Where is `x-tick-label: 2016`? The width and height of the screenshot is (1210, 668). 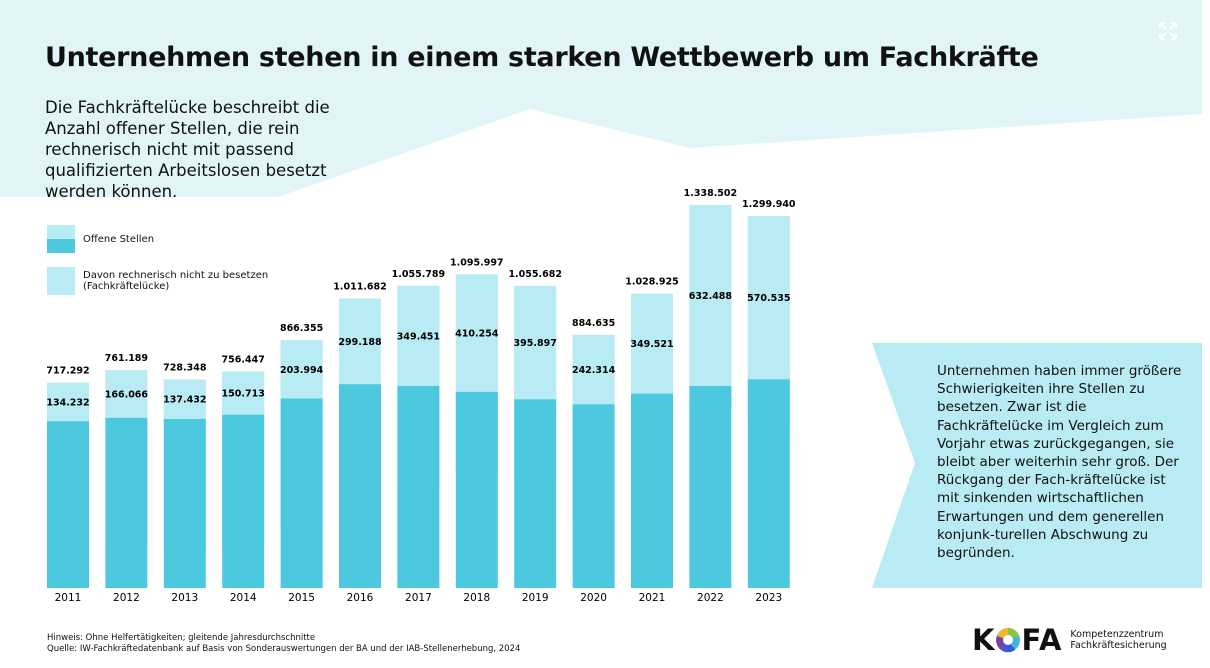
x-tick-label: 2016 is located at coordinates (360, 598).